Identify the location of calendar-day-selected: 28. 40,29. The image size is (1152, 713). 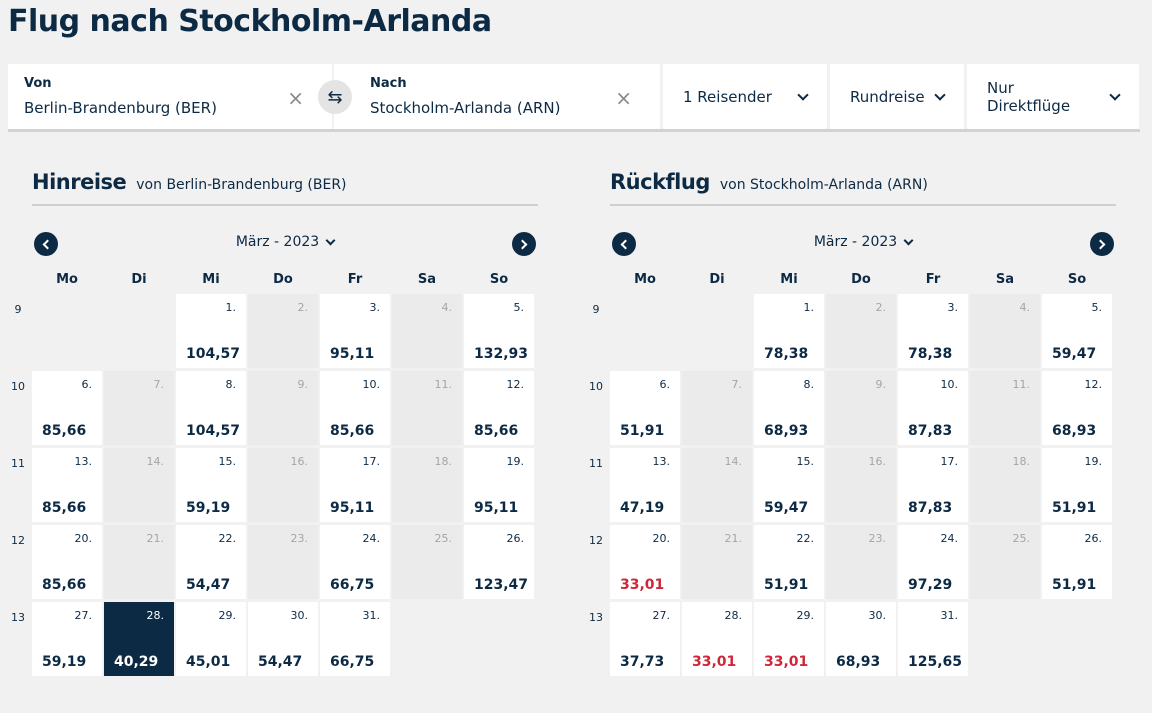
(139, 639).